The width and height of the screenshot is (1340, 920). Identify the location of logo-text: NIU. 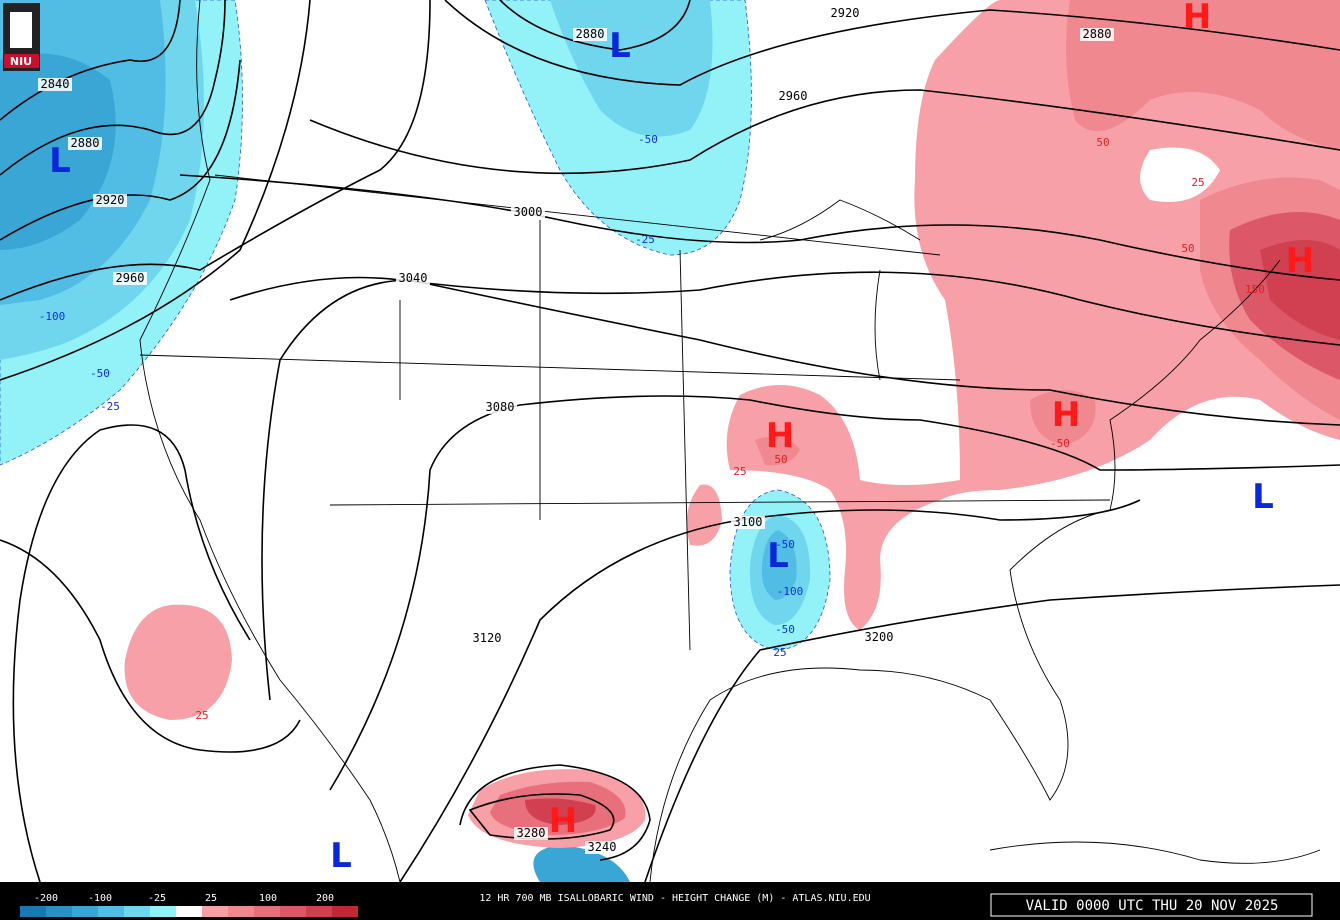
(21, 61).